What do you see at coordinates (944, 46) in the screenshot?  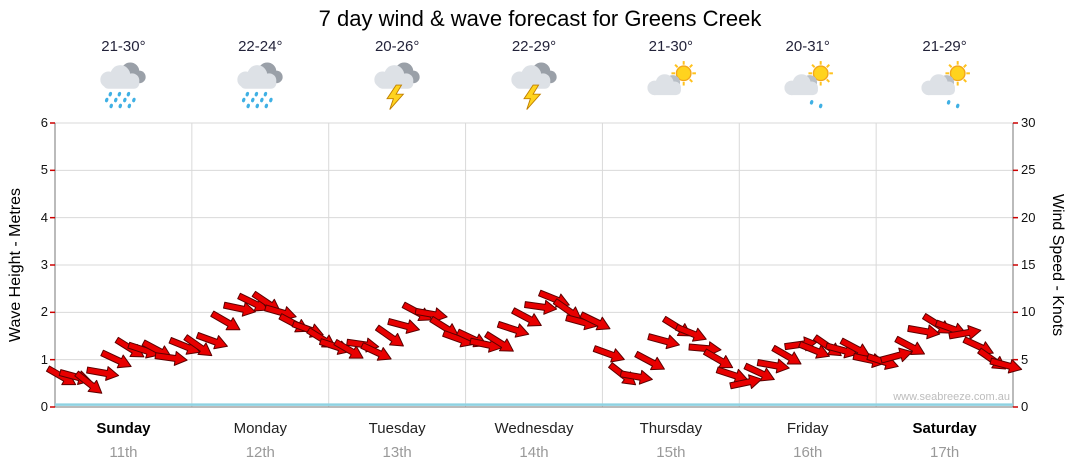 I see `day-temp-label: 21-29°` at bounding box center [944, 46].